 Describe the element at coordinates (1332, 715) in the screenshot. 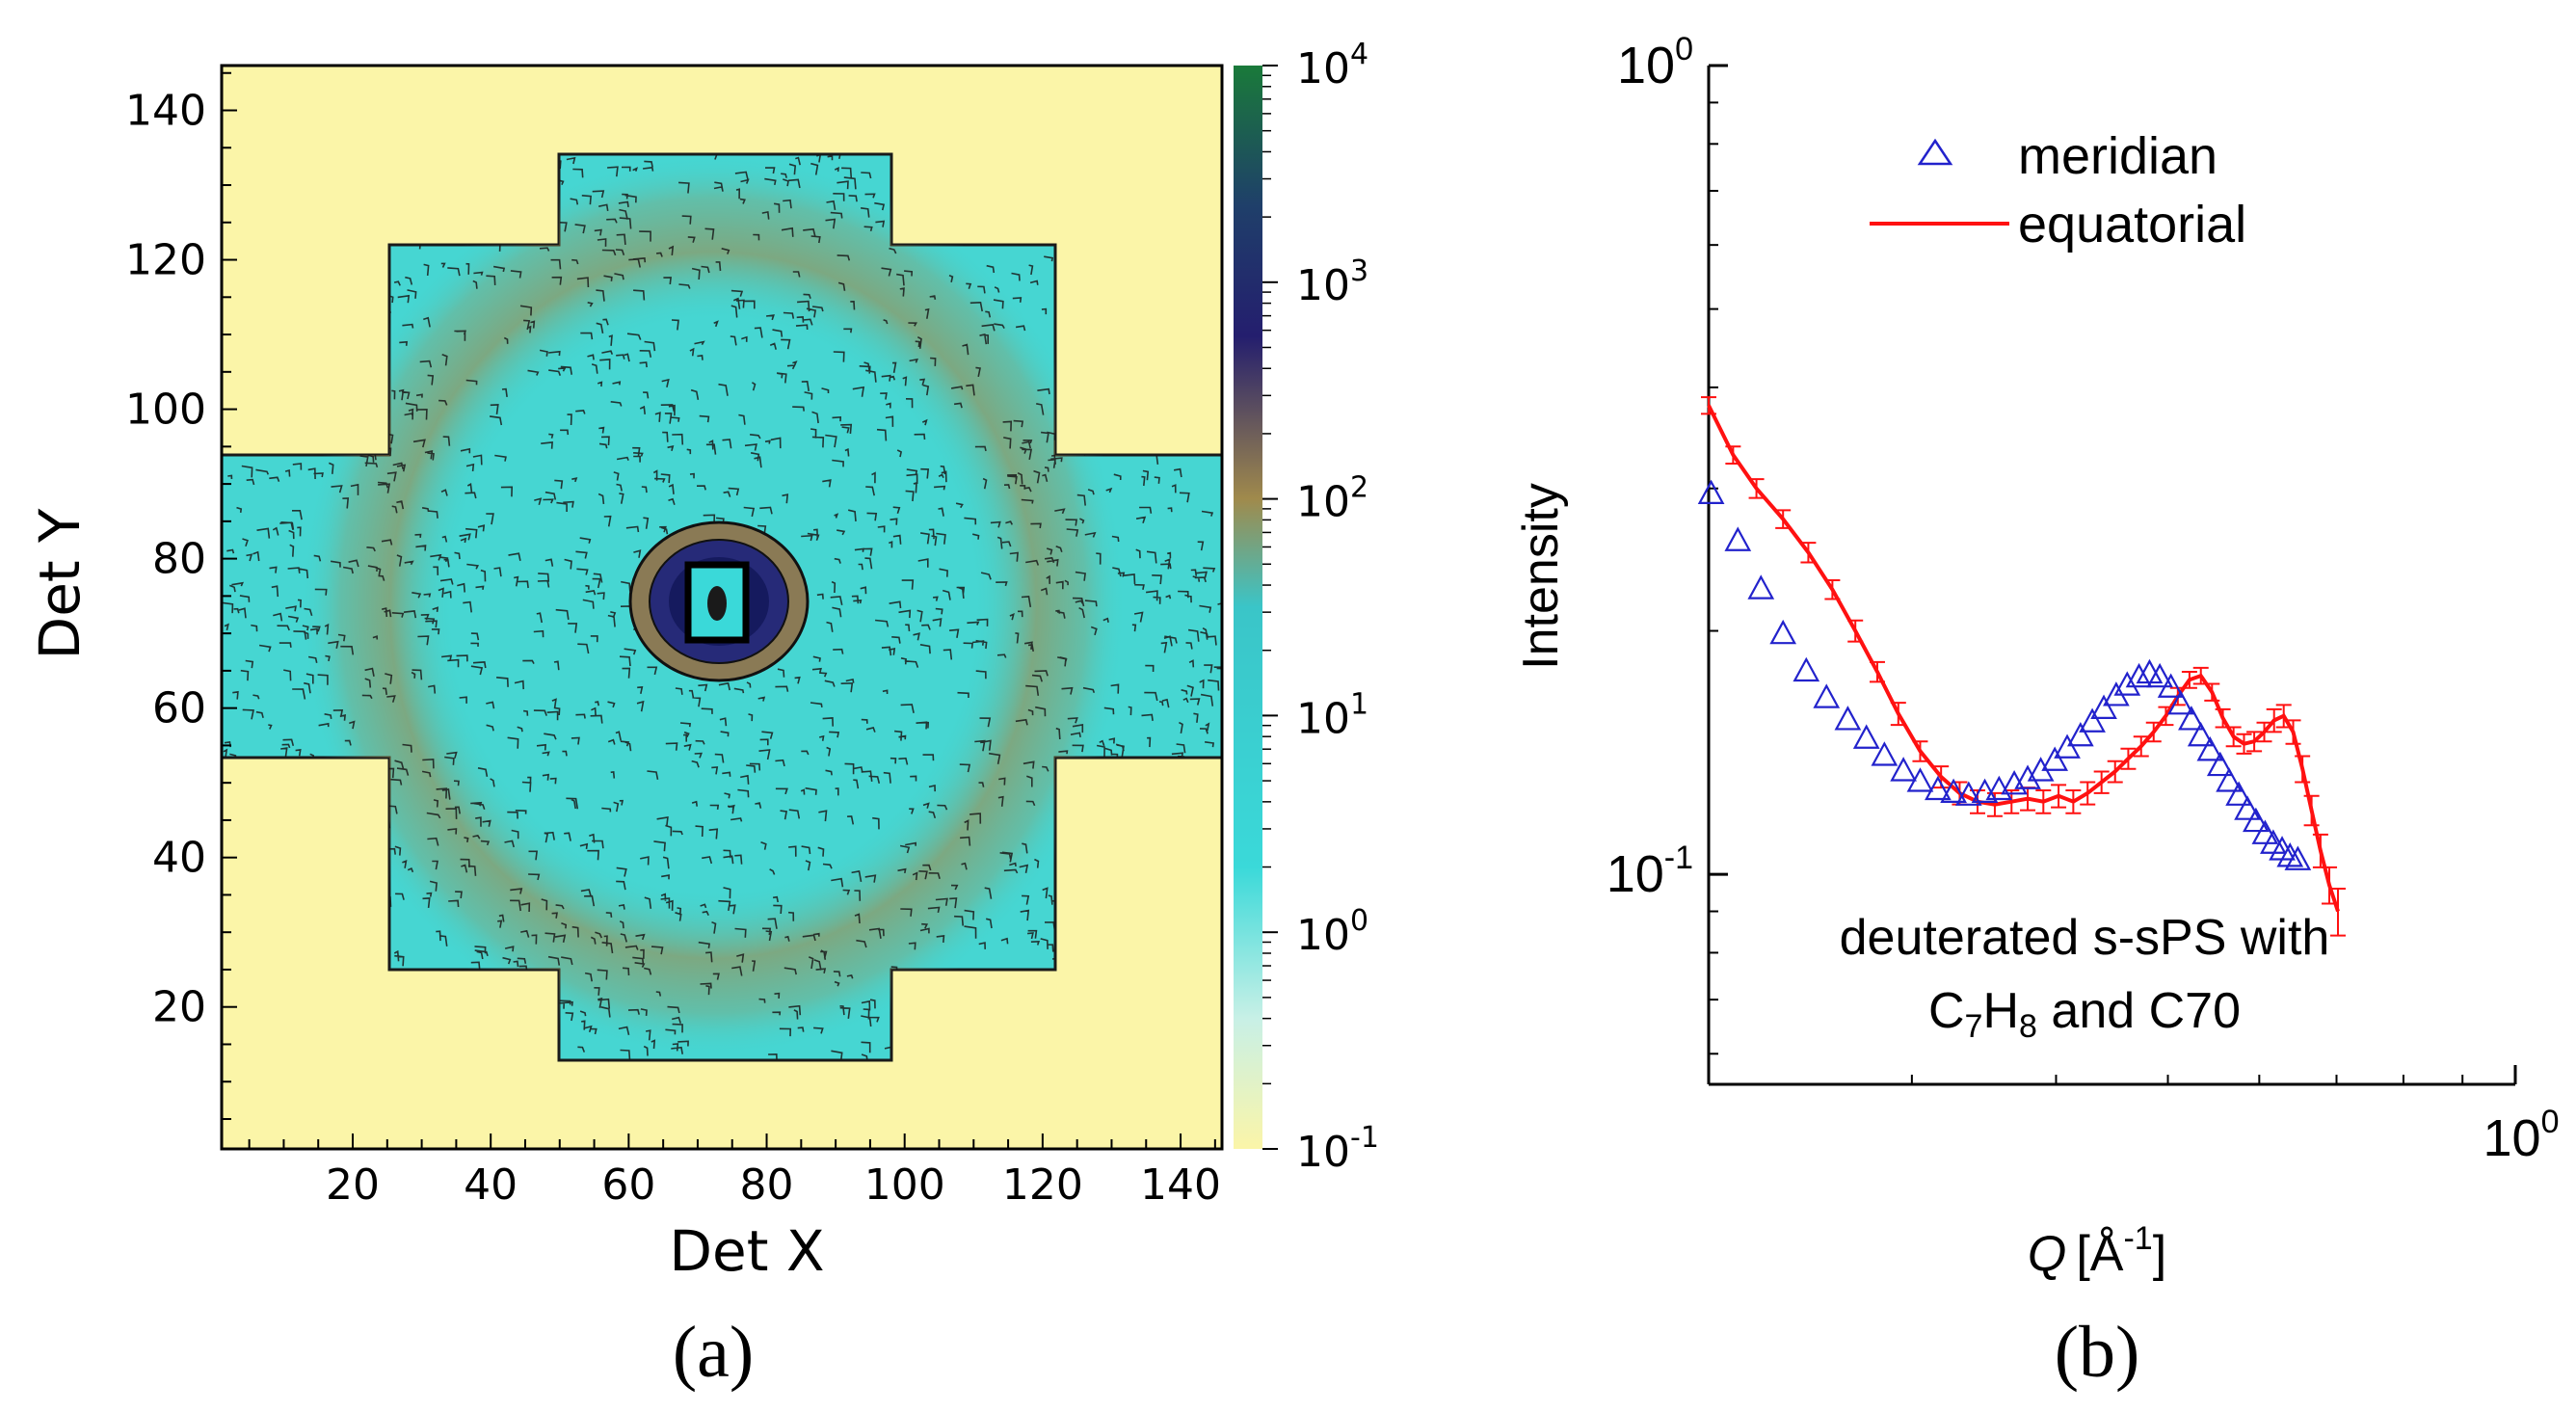

I see `colorbar-tick-label: 10¹` at that location.